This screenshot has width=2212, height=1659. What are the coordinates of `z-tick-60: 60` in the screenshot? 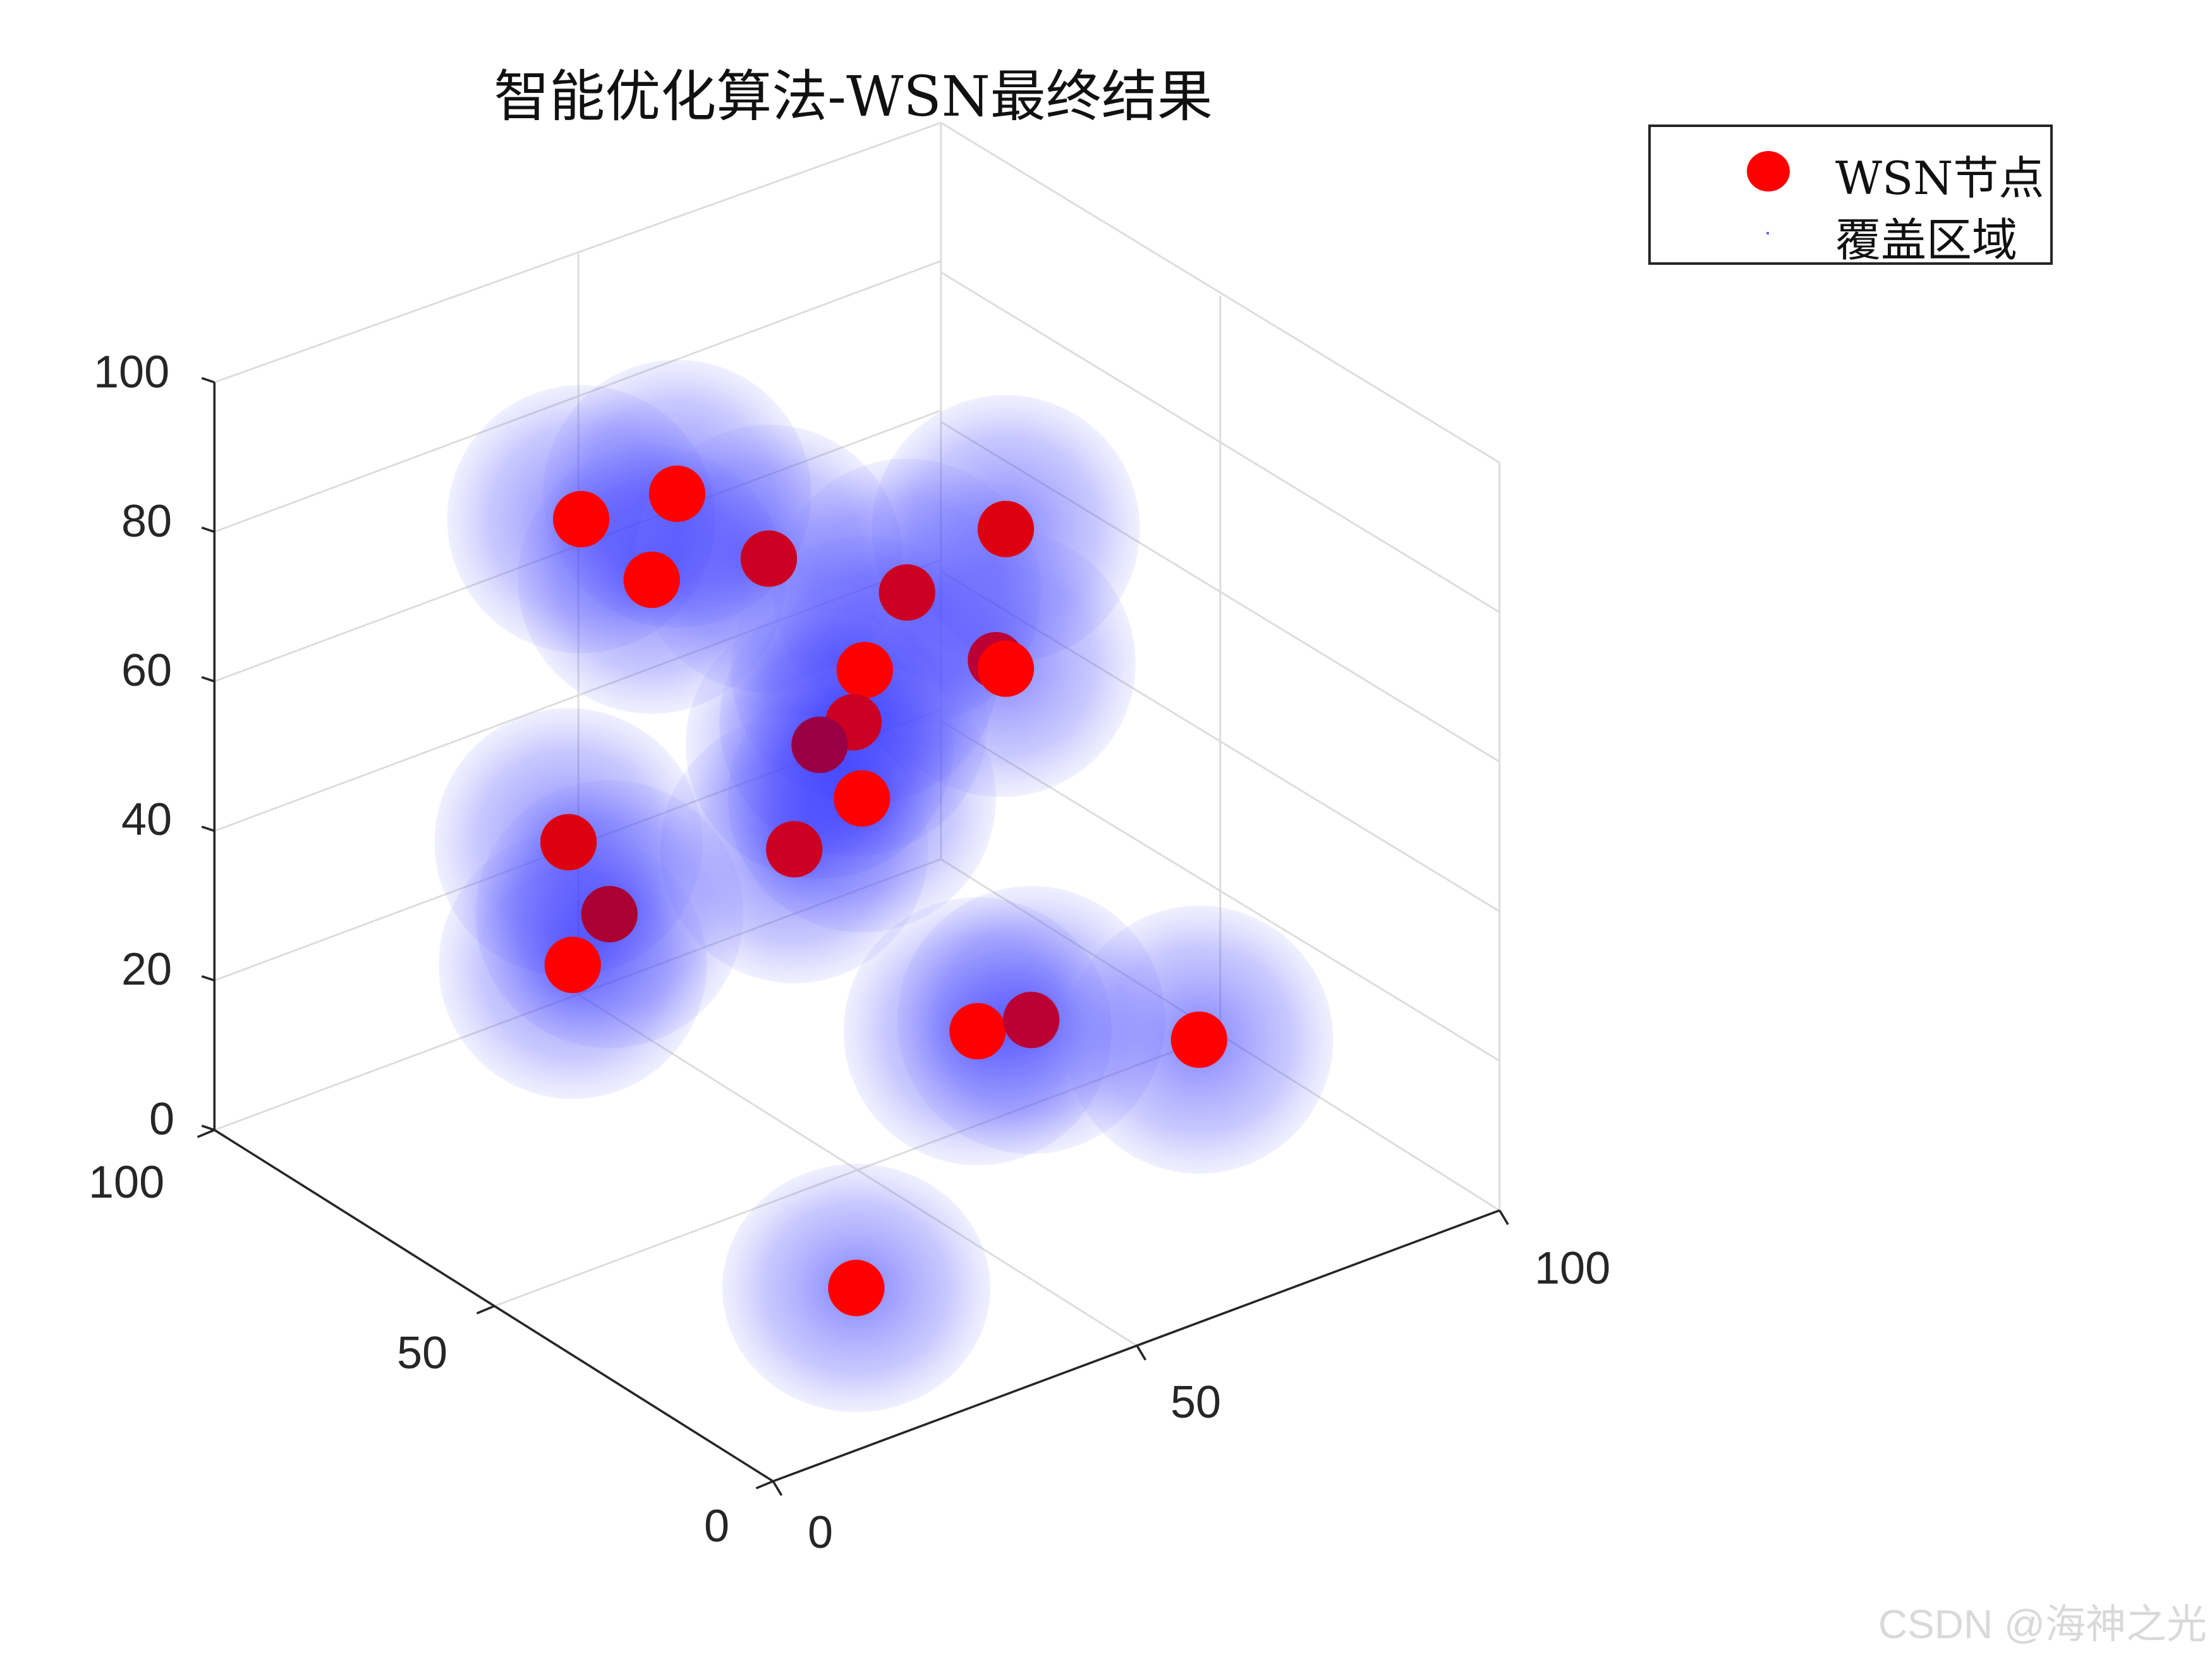 It's located at (147, 670).